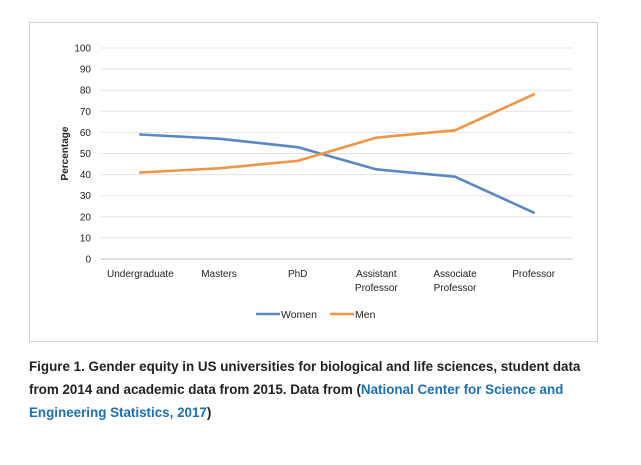 Image resolution: width=641 pixels, height=465 pixels. I want to click on y-tick-label: 80, so click(86, 91).